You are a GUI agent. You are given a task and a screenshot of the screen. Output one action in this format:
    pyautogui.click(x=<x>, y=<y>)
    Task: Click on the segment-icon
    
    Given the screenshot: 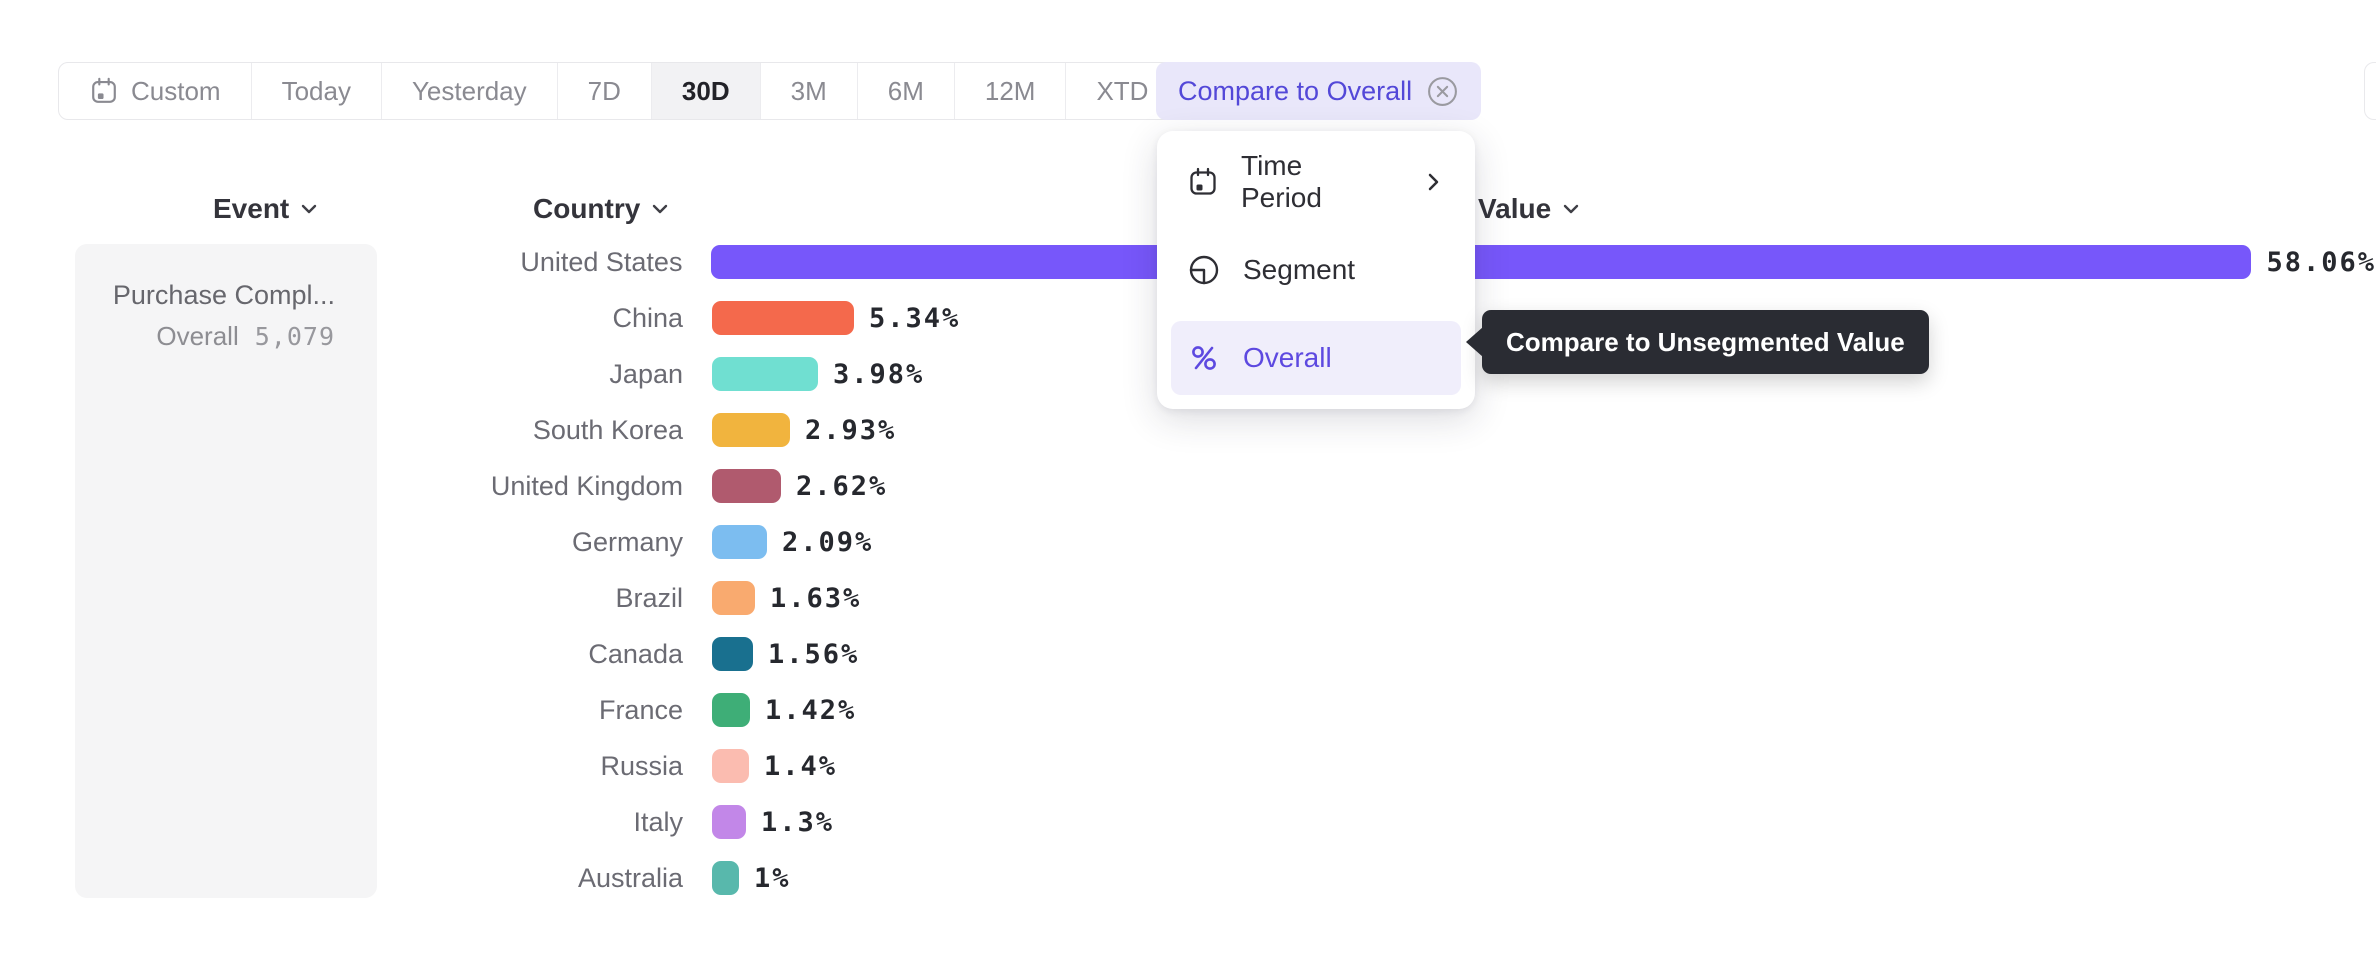 What is the action you would take?
    pyautogui.click(x=1204, y=270)
    